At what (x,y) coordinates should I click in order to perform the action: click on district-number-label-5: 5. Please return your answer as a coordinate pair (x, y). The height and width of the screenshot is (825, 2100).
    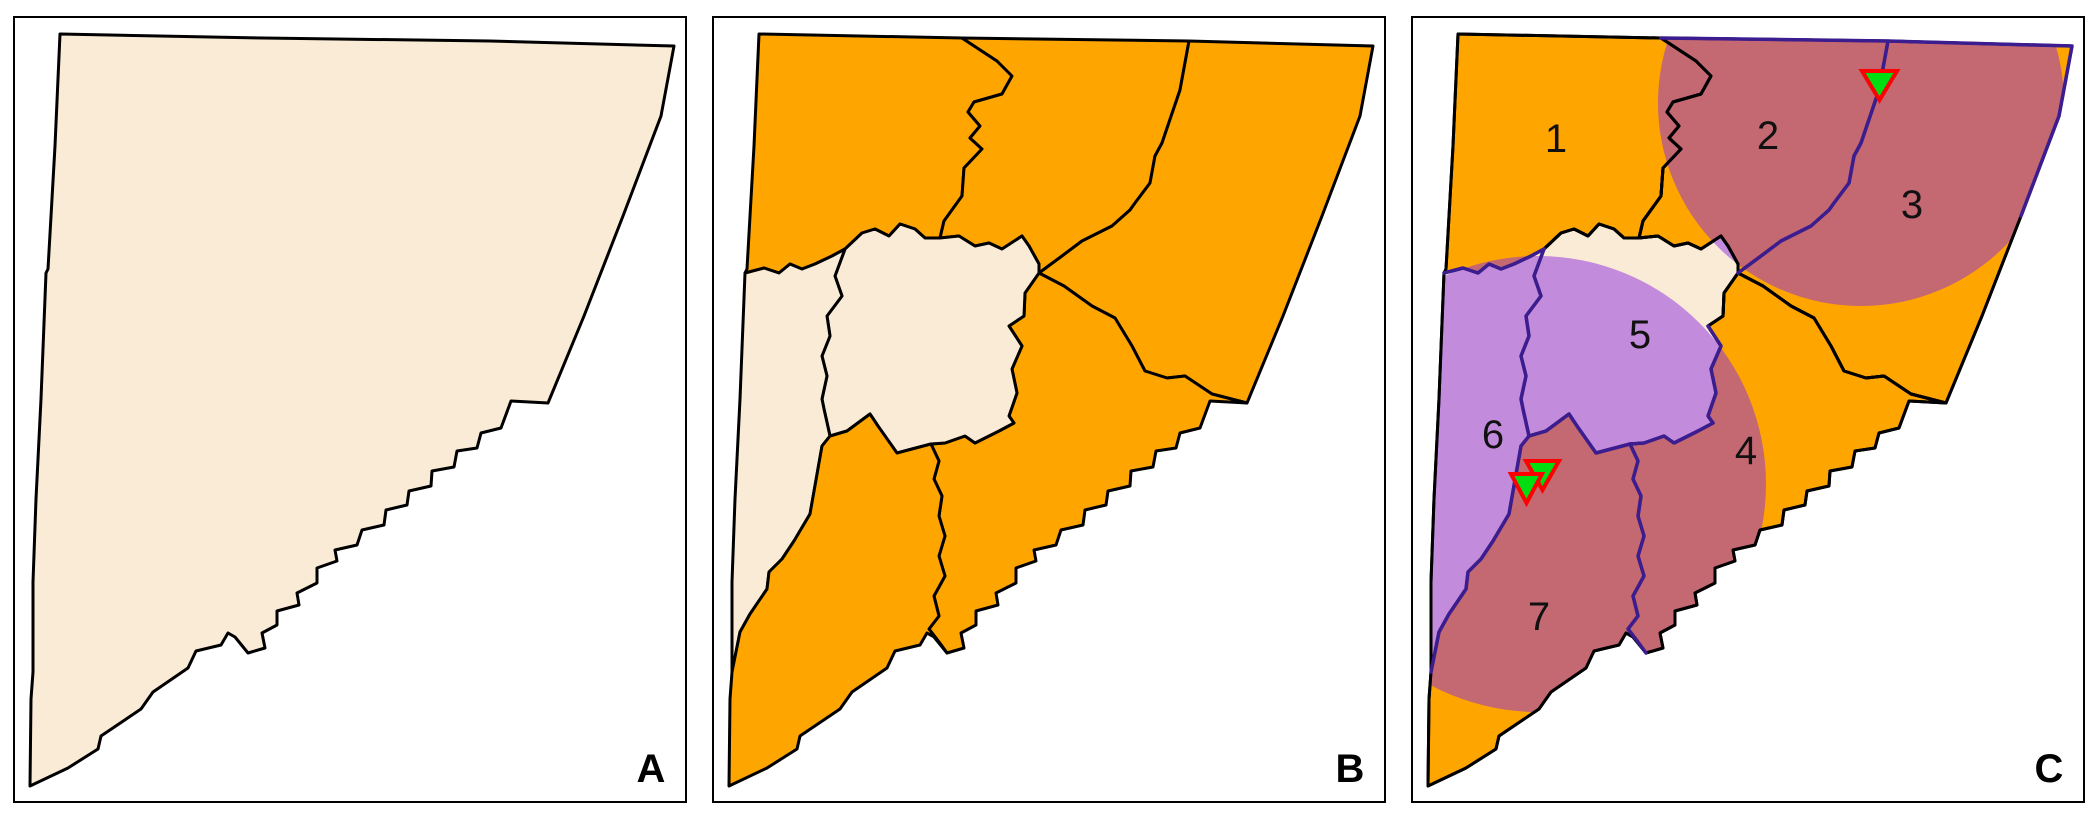
    Looking at the image, I should click on (1640, 335).